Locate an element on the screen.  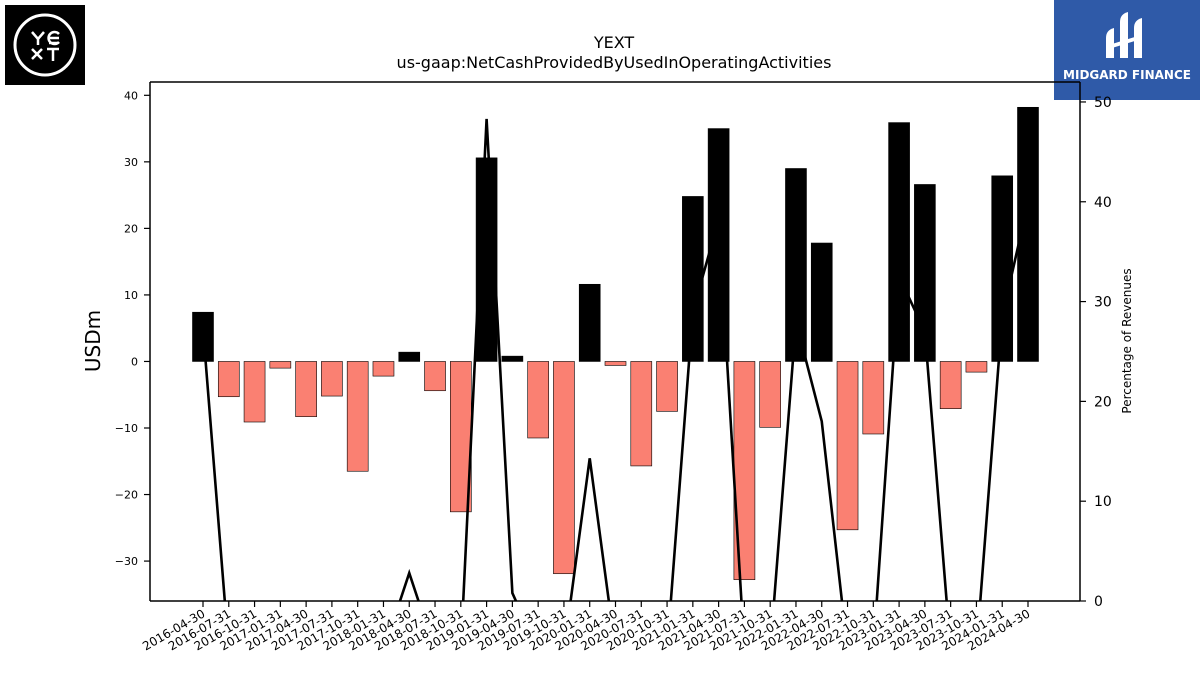
y2-tick-label: 20 is located at coordinates (1103, 402).